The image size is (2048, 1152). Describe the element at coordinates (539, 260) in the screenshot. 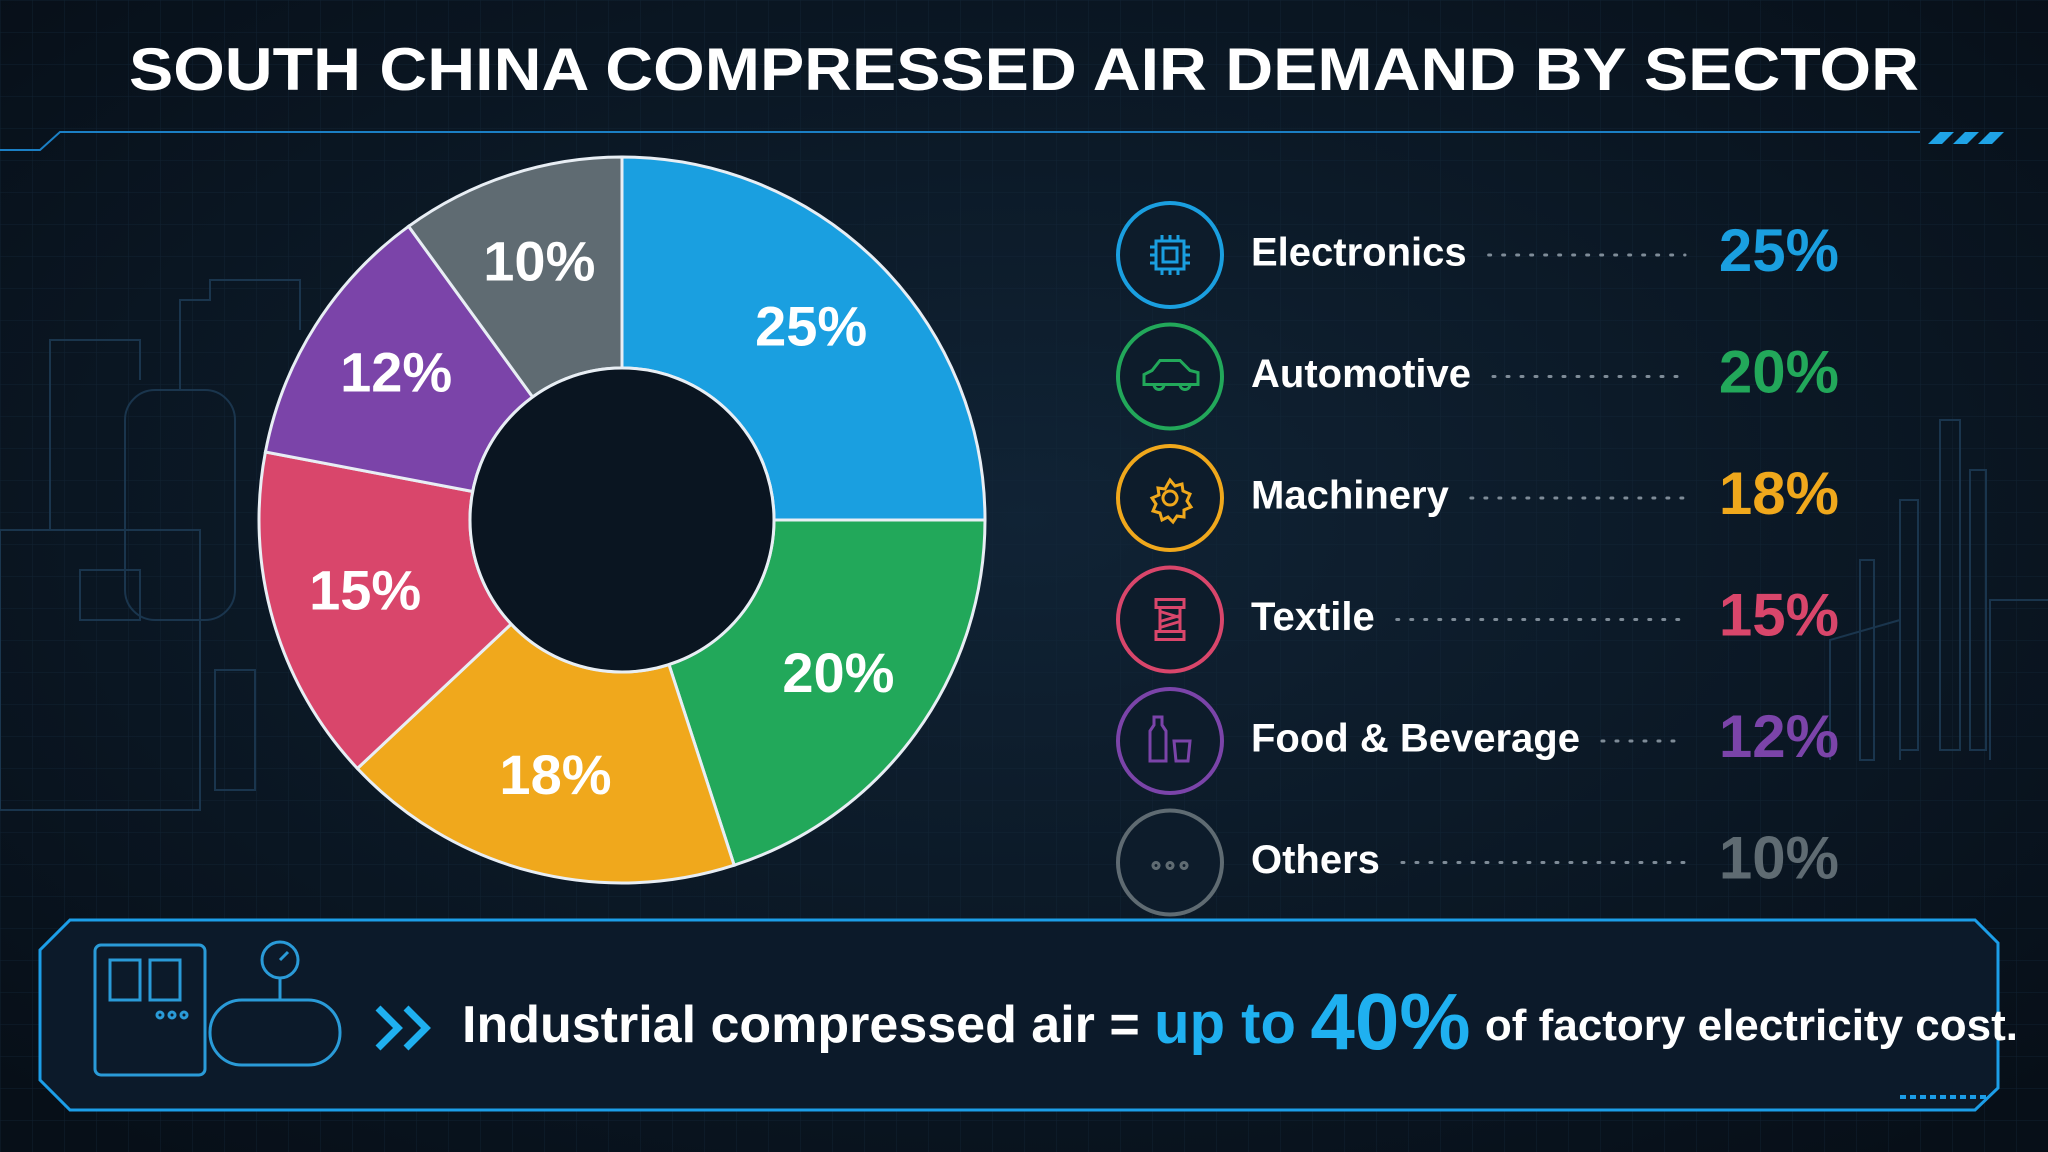

I see `slice-label: 10%` at that location.